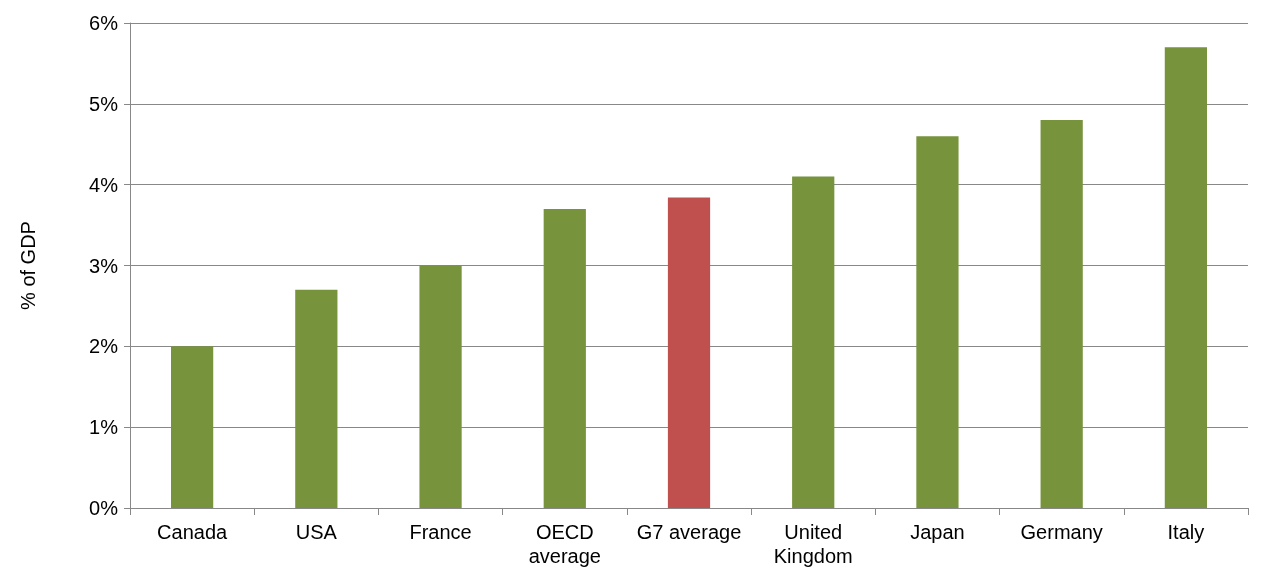  Describe the element at coordinates (193, 532) in the screenshot. I see `x-tick-label: Canada` at that location.